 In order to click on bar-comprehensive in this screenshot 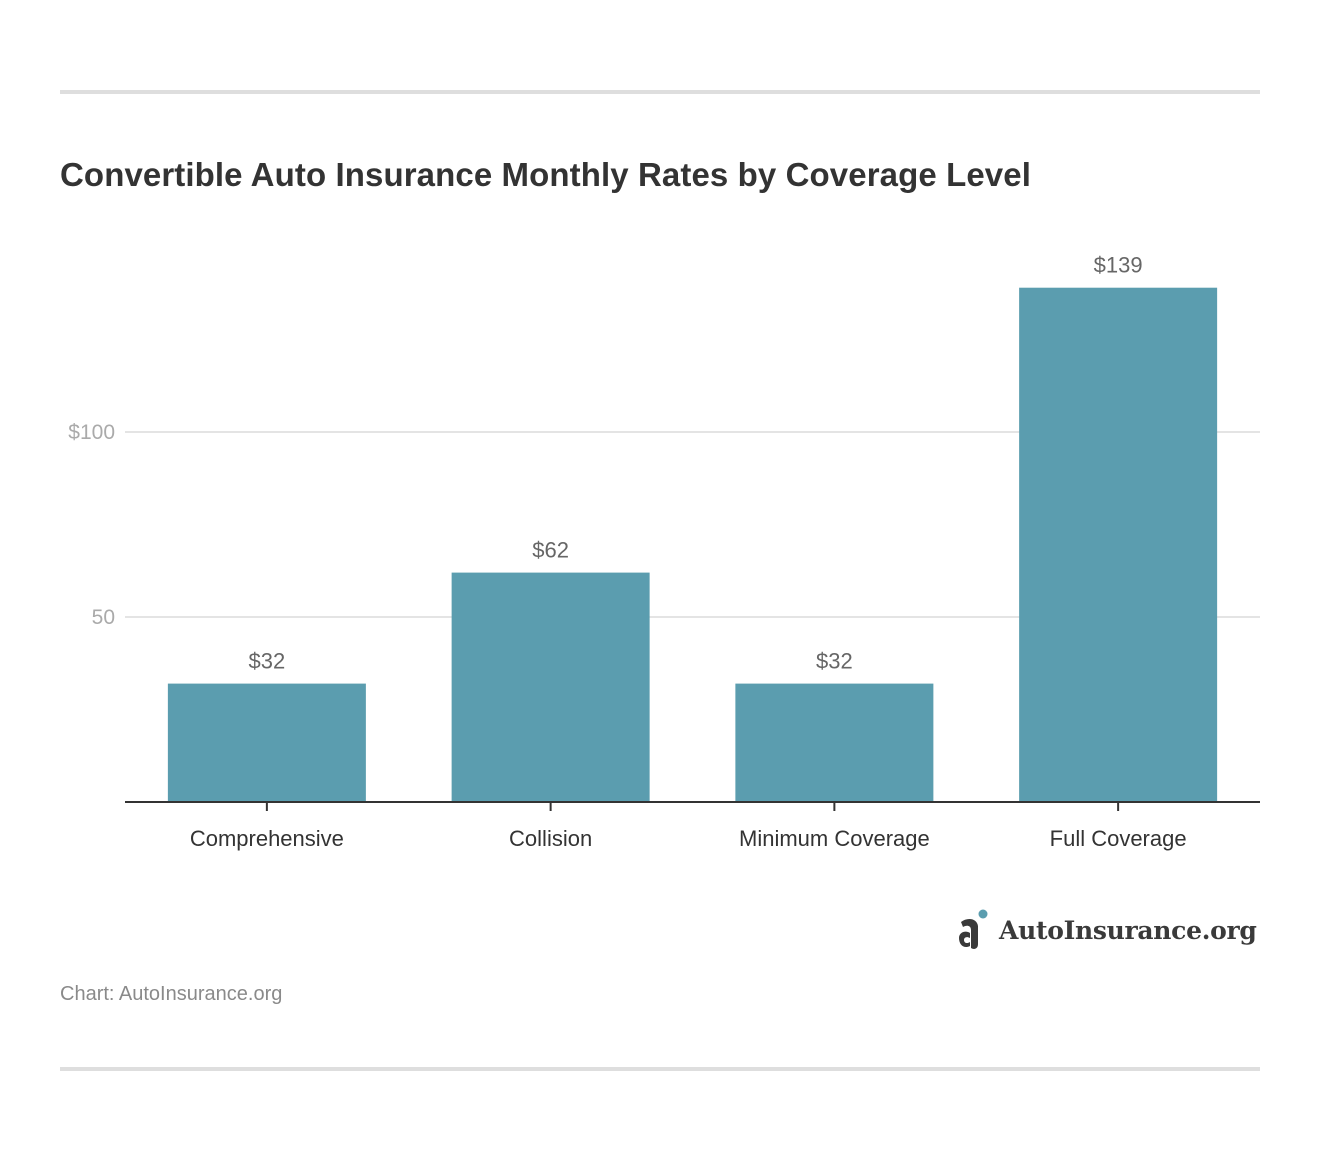, I will do `click(266, 742)`.